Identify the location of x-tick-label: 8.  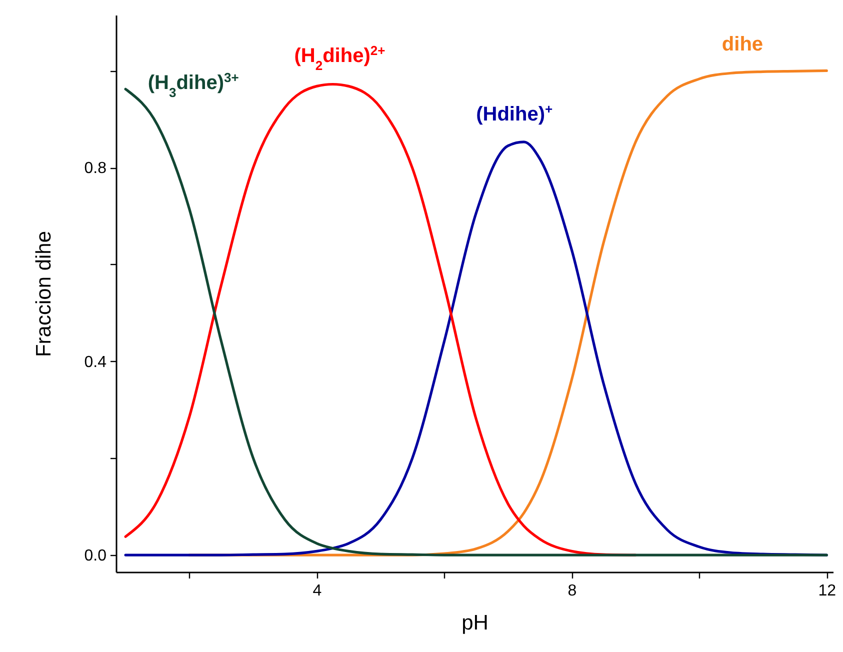
(572, 591).